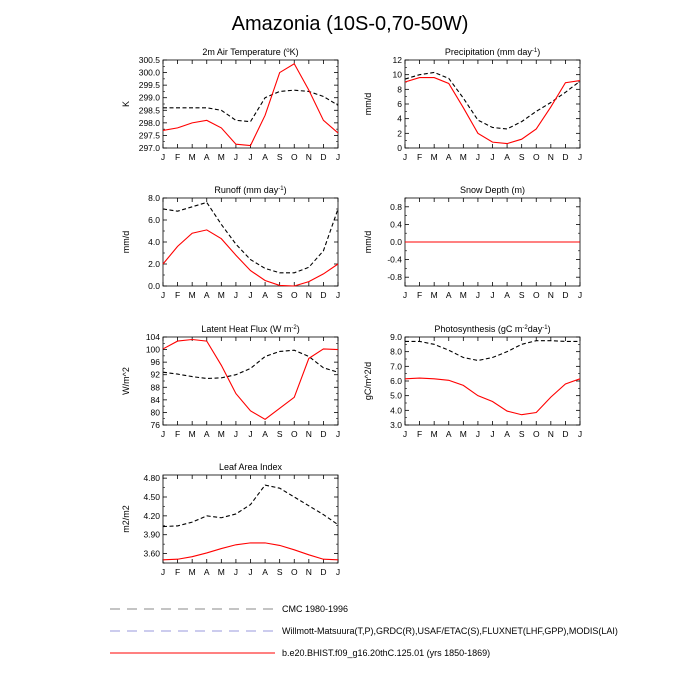 The height and width of the screenshot is (700, 700). I want to click on panel-title: Latent Heat Flux (W m-2), so click(250, 329).